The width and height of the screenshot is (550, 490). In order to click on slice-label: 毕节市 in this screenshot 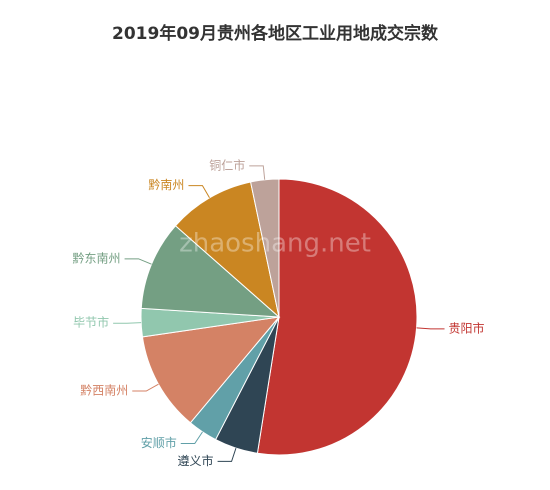, I will do `click(91, 322)`.